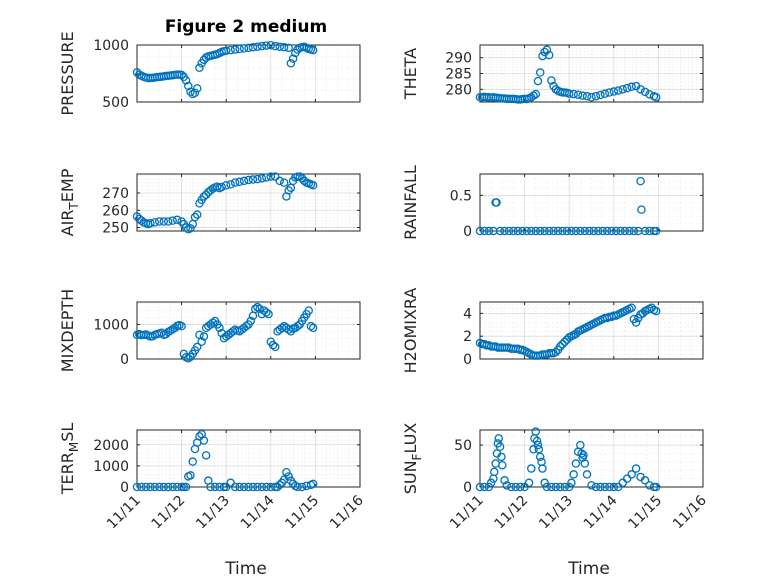 This screenshot has height=583, width=778. Describe the element at coordinates (645, 513) in the screenshot. I see `x-tick-label: 11/15` at that location.